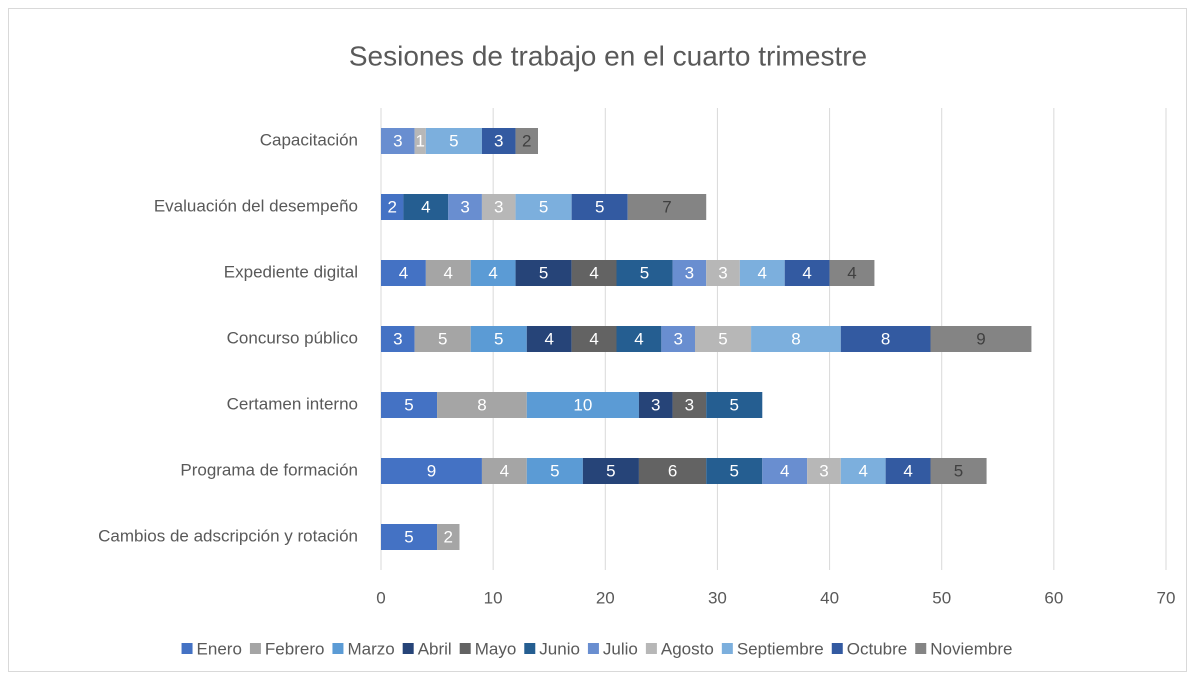 This screenshot has width=1195, height=680. Describe the element at coordinates (309, 139) in the screenshot. I see `y-tick-label: Capacitación` at that location.